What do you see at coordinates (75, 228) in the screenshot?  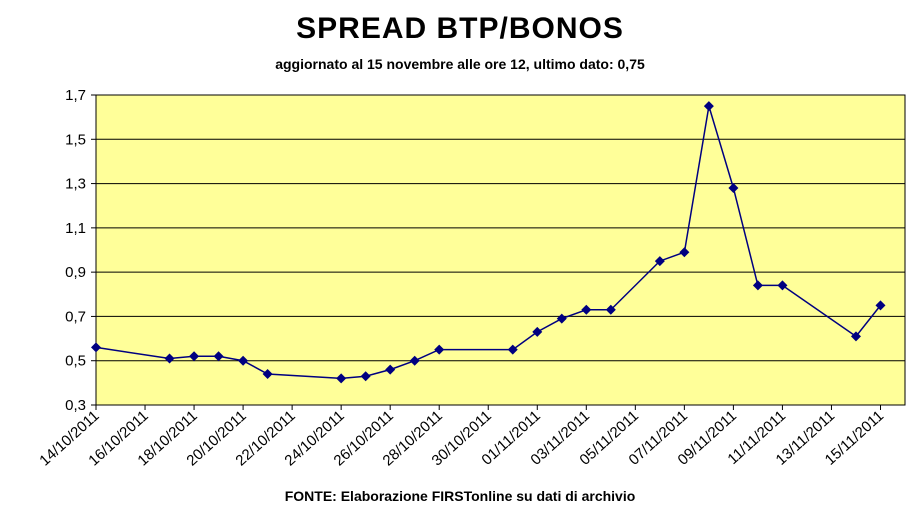 I see `y-tick-label: 1,1` at bounding box center [75, 228].